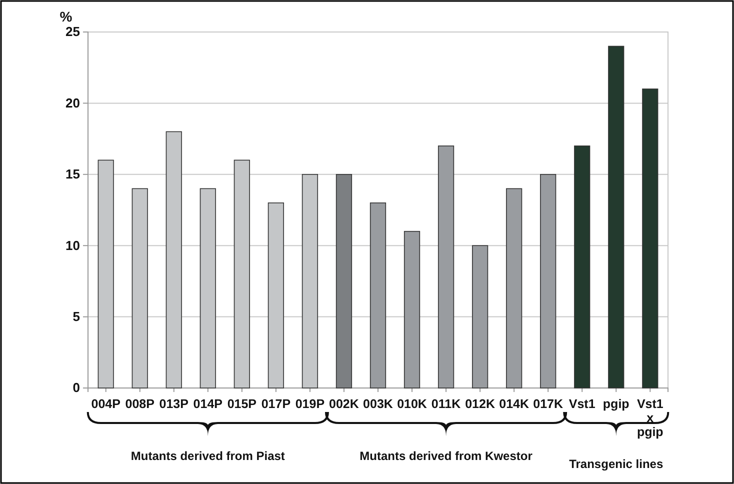 This screenshot has height=484, width=734. Describe the element at coordinates (73, 32) in the screenshot. I see `y-tick-label: 25` at that location.